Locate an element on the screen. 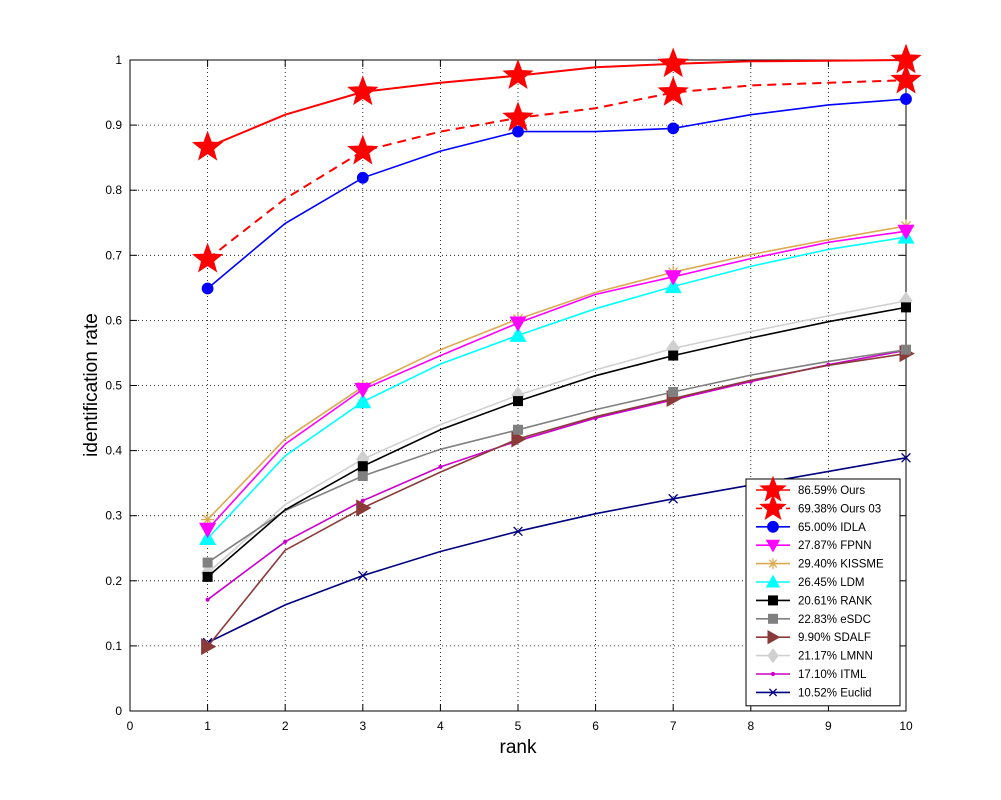  legend-label: 86.59% Ours is located at coordinates (831, 491).